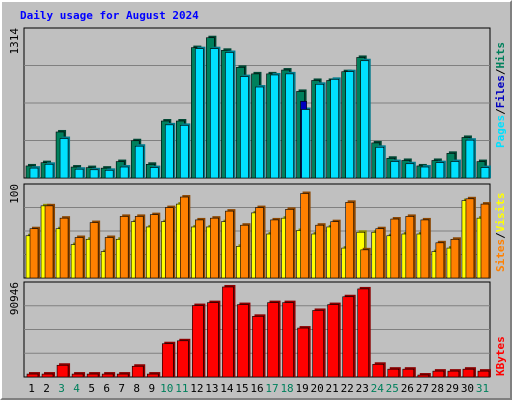  What do you see at coordinates (407, 388) in the screenshot?
I see `x-tick-day-26: 26` at bounding box center [407, 388].